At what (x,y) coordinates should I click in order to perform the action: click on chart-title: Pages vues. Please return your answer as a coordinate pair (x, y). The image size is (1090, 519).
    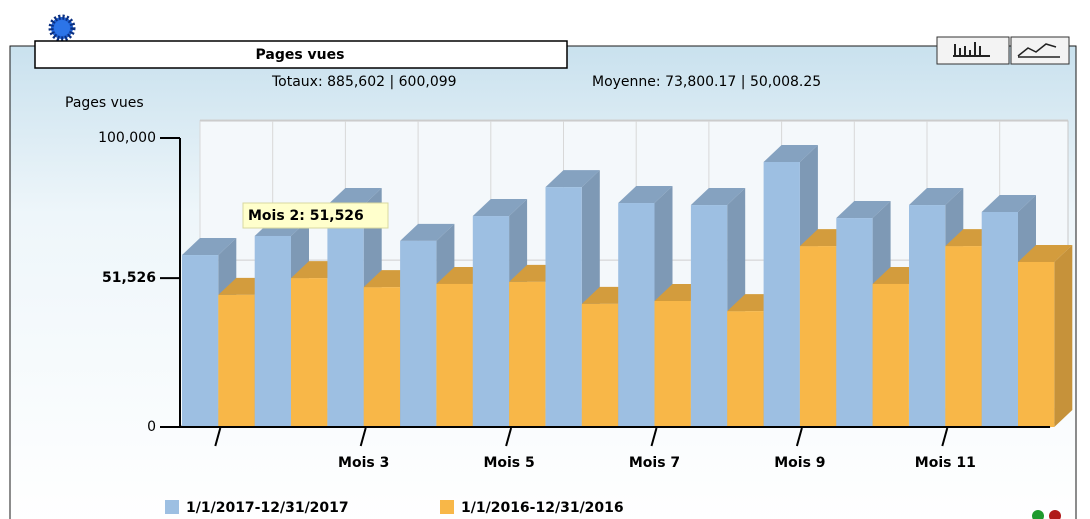
    Looking at the image, I should click on (300, 55).